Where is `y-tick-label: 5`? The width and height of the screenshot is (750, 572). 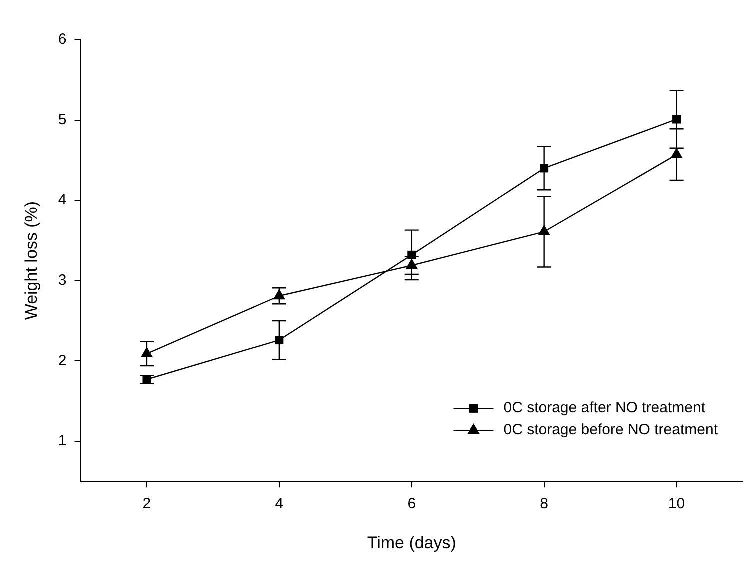
y-tick-label: 5 is located at coordinates (62, 119).